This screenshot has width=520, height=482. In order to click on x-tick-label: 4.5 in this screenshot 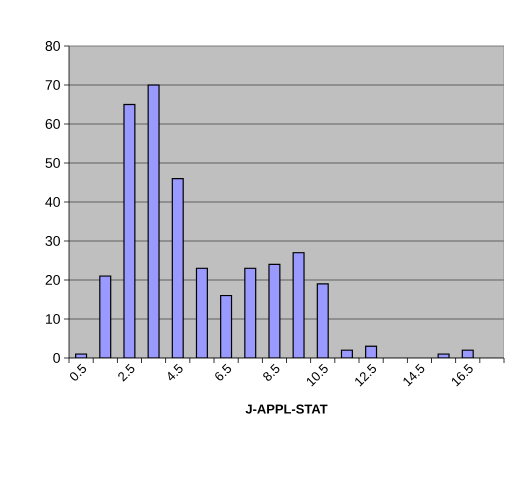, I will do `click(175, 372)`.